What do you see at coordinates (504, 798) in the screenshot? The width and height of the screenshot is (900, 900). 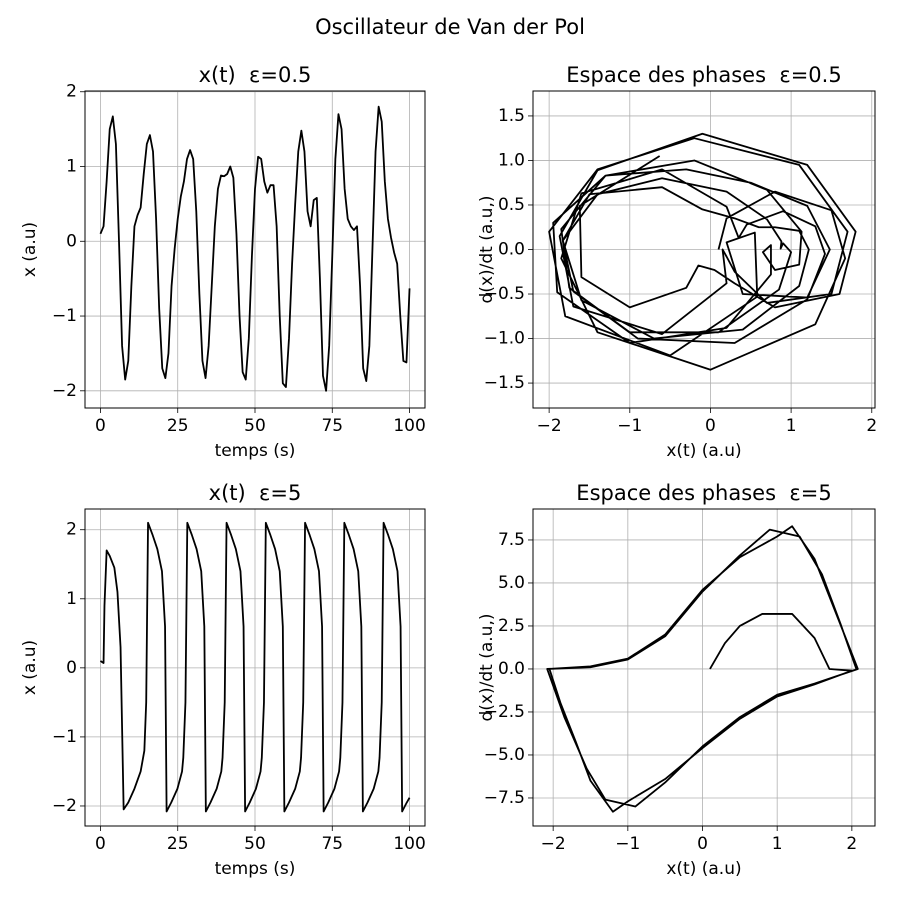 I see `y-tick-label: −7.5` at bounding box center [504, 798].